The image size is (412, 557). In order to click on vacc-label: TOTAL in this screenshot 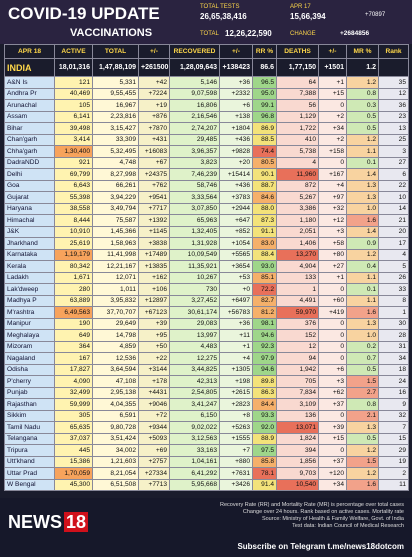, I will do `click(209, 34)`.